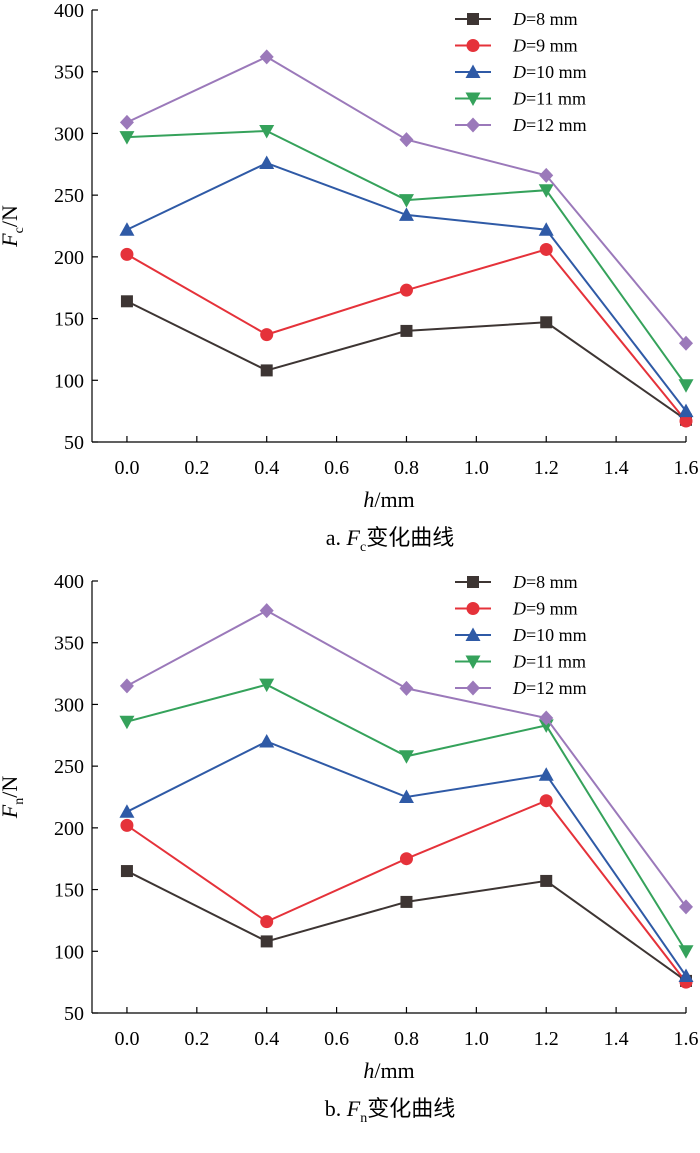 The image size is (700, 1153). What do you see at coordinates (556, 635) in the screenshot?
I see `legend-value: =10 mm` at bounding box center [556, 635].